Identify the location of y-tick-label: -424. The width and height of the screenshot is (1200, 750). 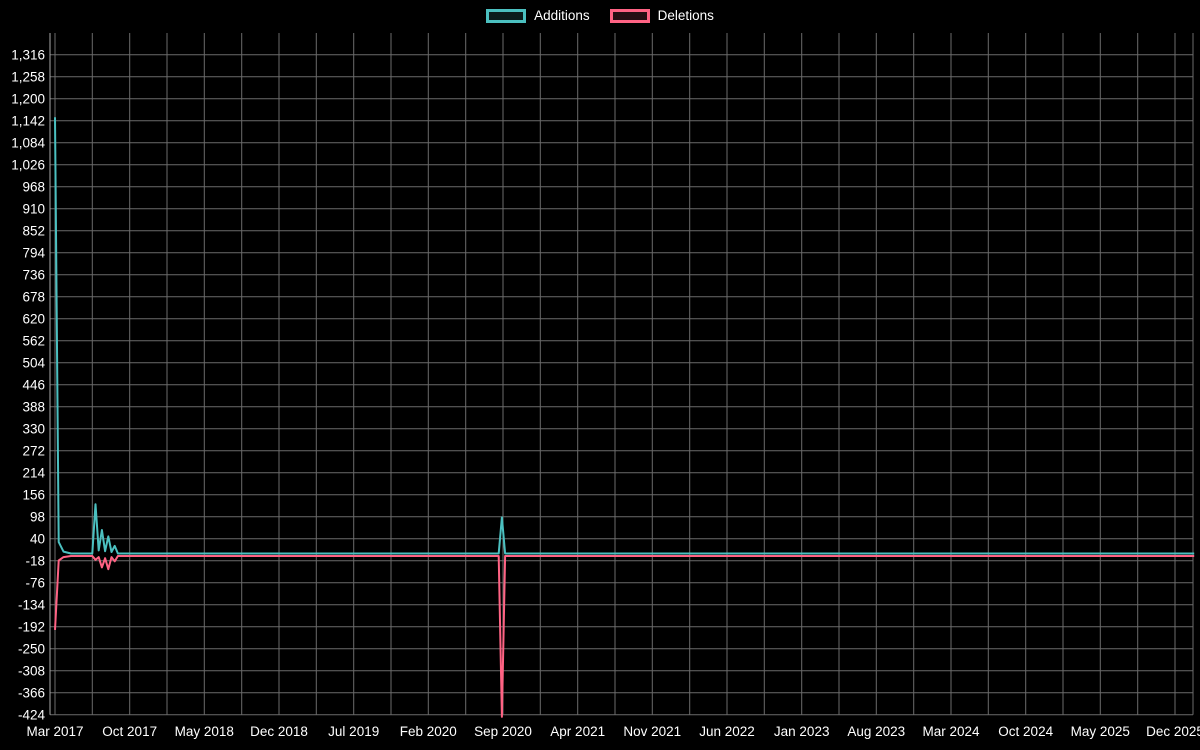
(32, 715).